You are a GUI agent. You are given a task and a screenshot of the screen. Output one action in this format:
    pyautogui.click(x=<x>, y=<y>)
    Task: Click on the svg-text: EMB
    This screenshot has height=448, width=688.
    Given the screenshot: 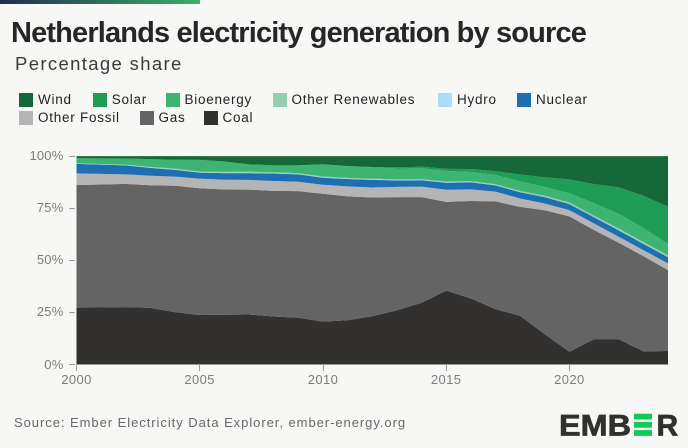 What is the action you would take?
    pyautogui.click(x=595, y=426)
    